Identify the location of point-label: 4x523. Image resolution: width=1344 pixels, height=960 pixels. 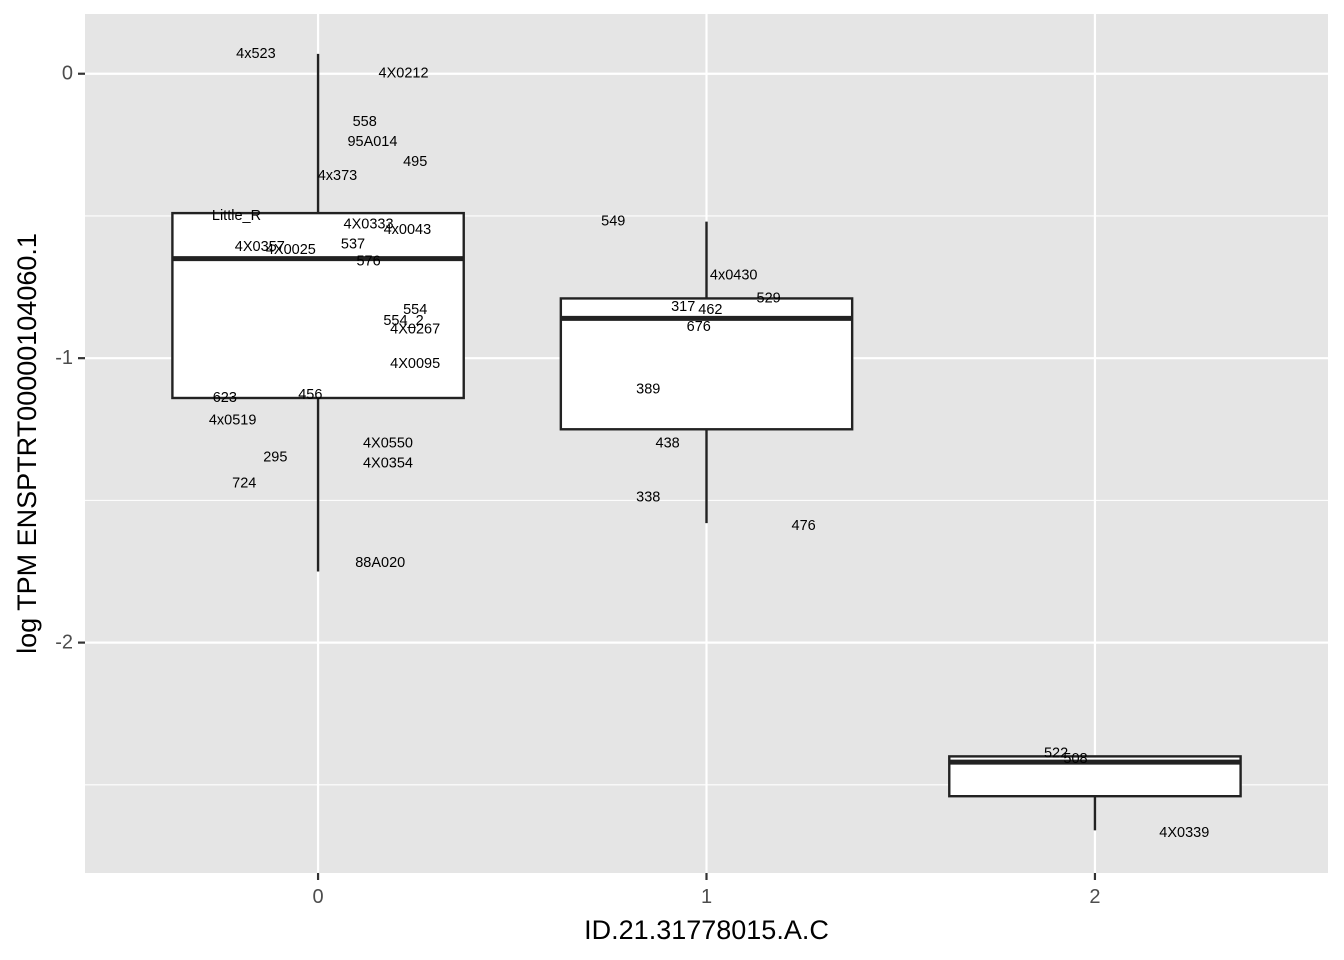
(256, 54).